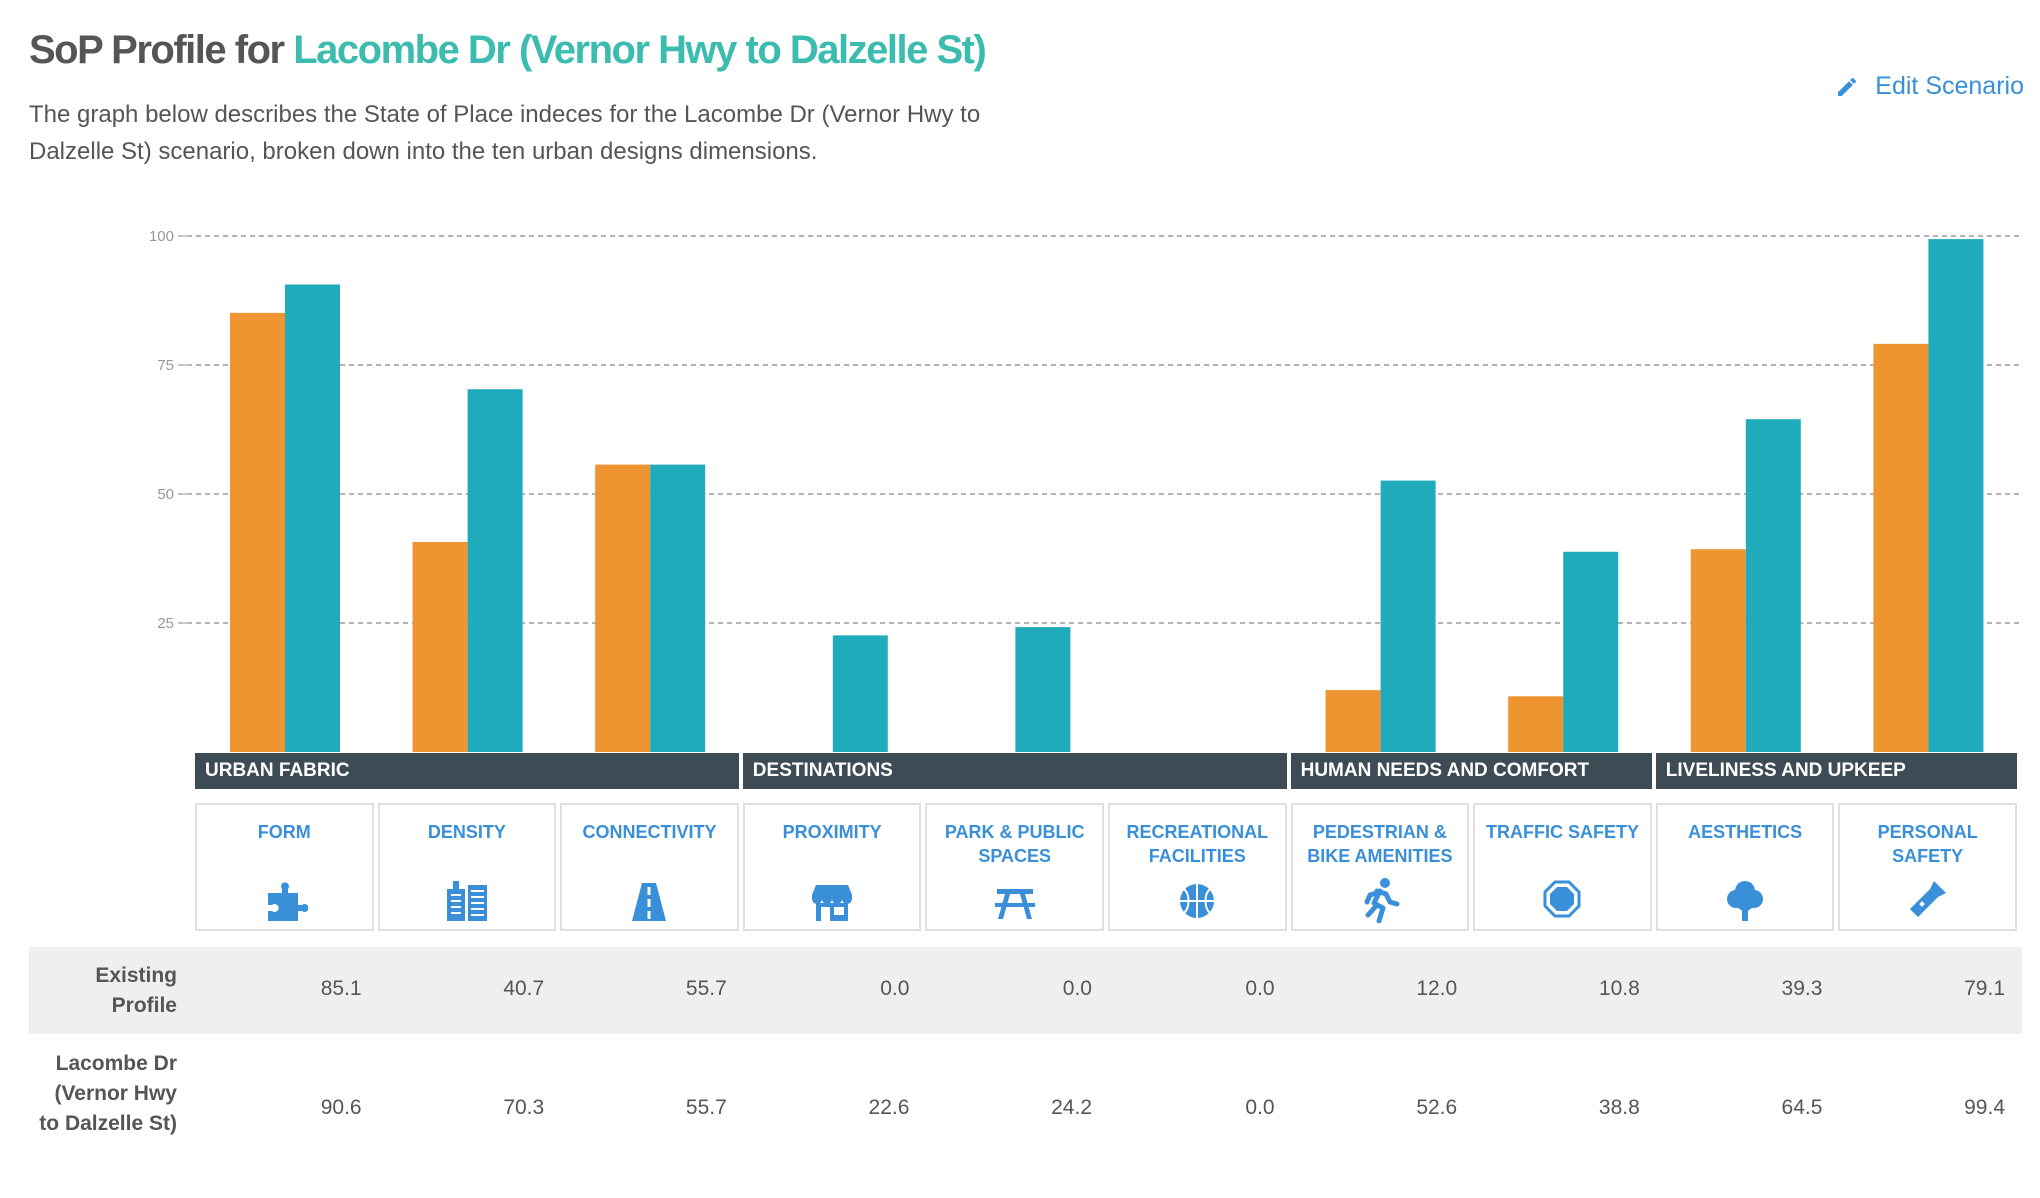  What do you see at coordinates (1014, 867) in the screenshot?
I see `dimension-tile: PARK & PUBLIC SPACES` at bounding box center [1014, 867].